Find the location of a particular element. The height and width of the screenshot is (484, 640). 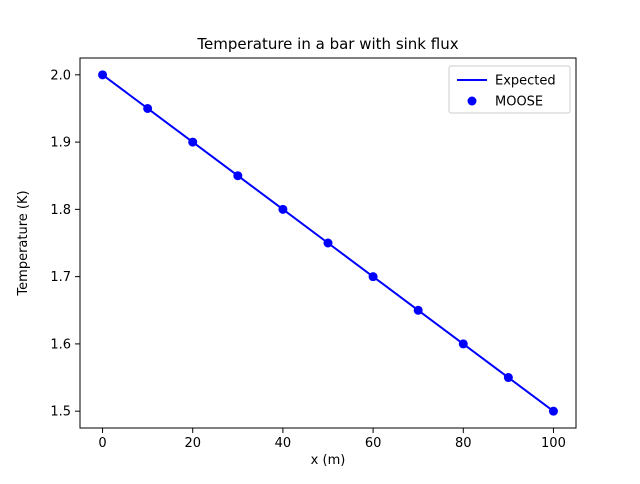

y-tick-label: 2.0 is located at coordinates (60, 75).